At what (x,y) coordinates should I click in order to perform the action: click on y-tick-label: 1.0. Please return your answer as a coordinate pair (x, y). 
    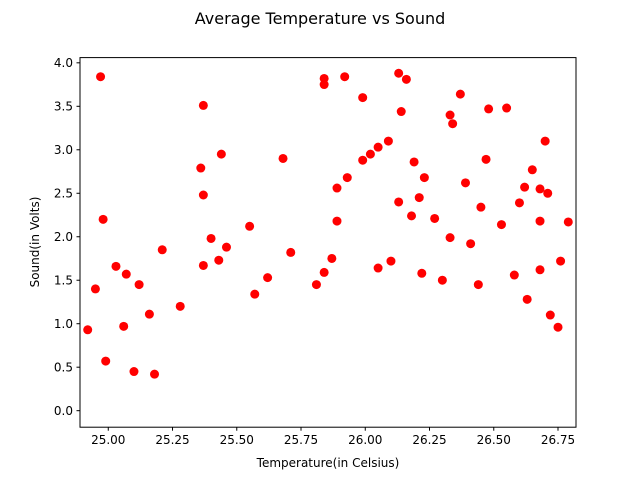
    Looking at the image, I should click on (63, 324).